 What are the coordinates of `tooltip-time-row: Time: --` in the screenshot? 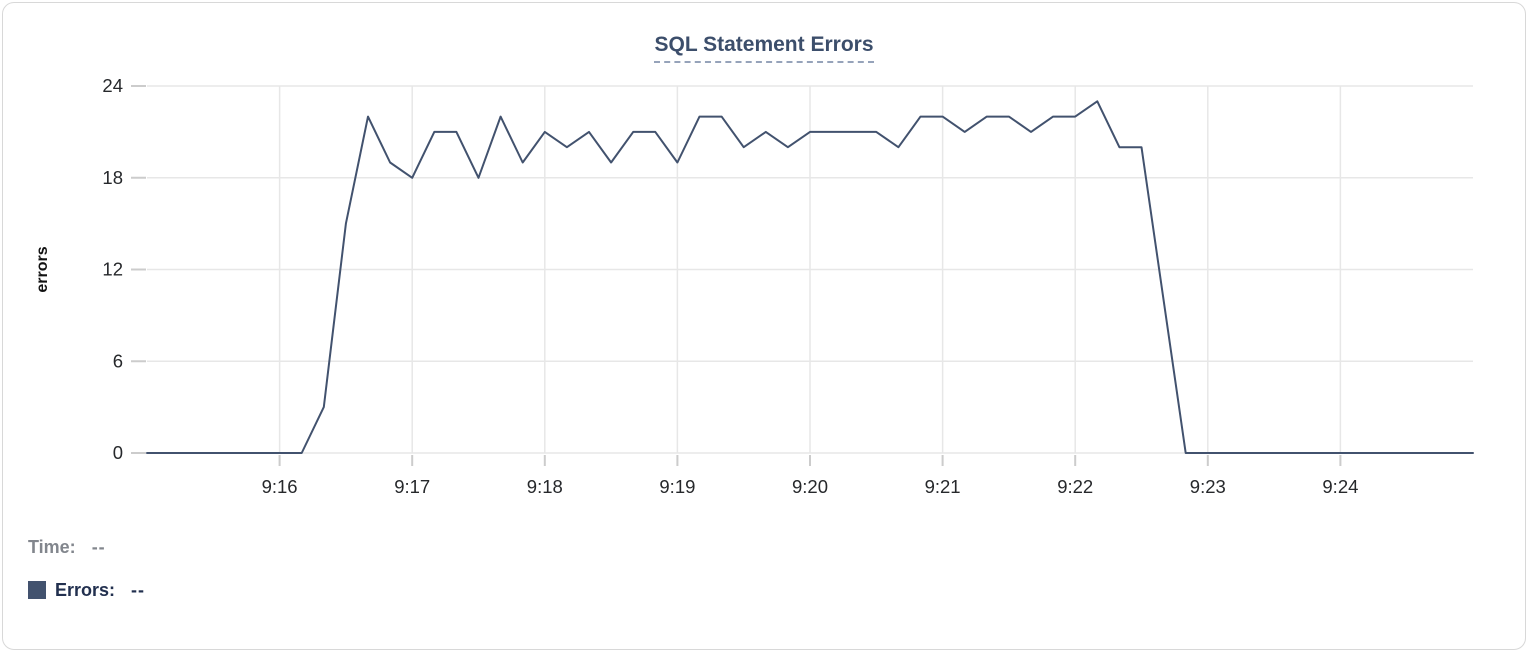 It's located at (86, 547).